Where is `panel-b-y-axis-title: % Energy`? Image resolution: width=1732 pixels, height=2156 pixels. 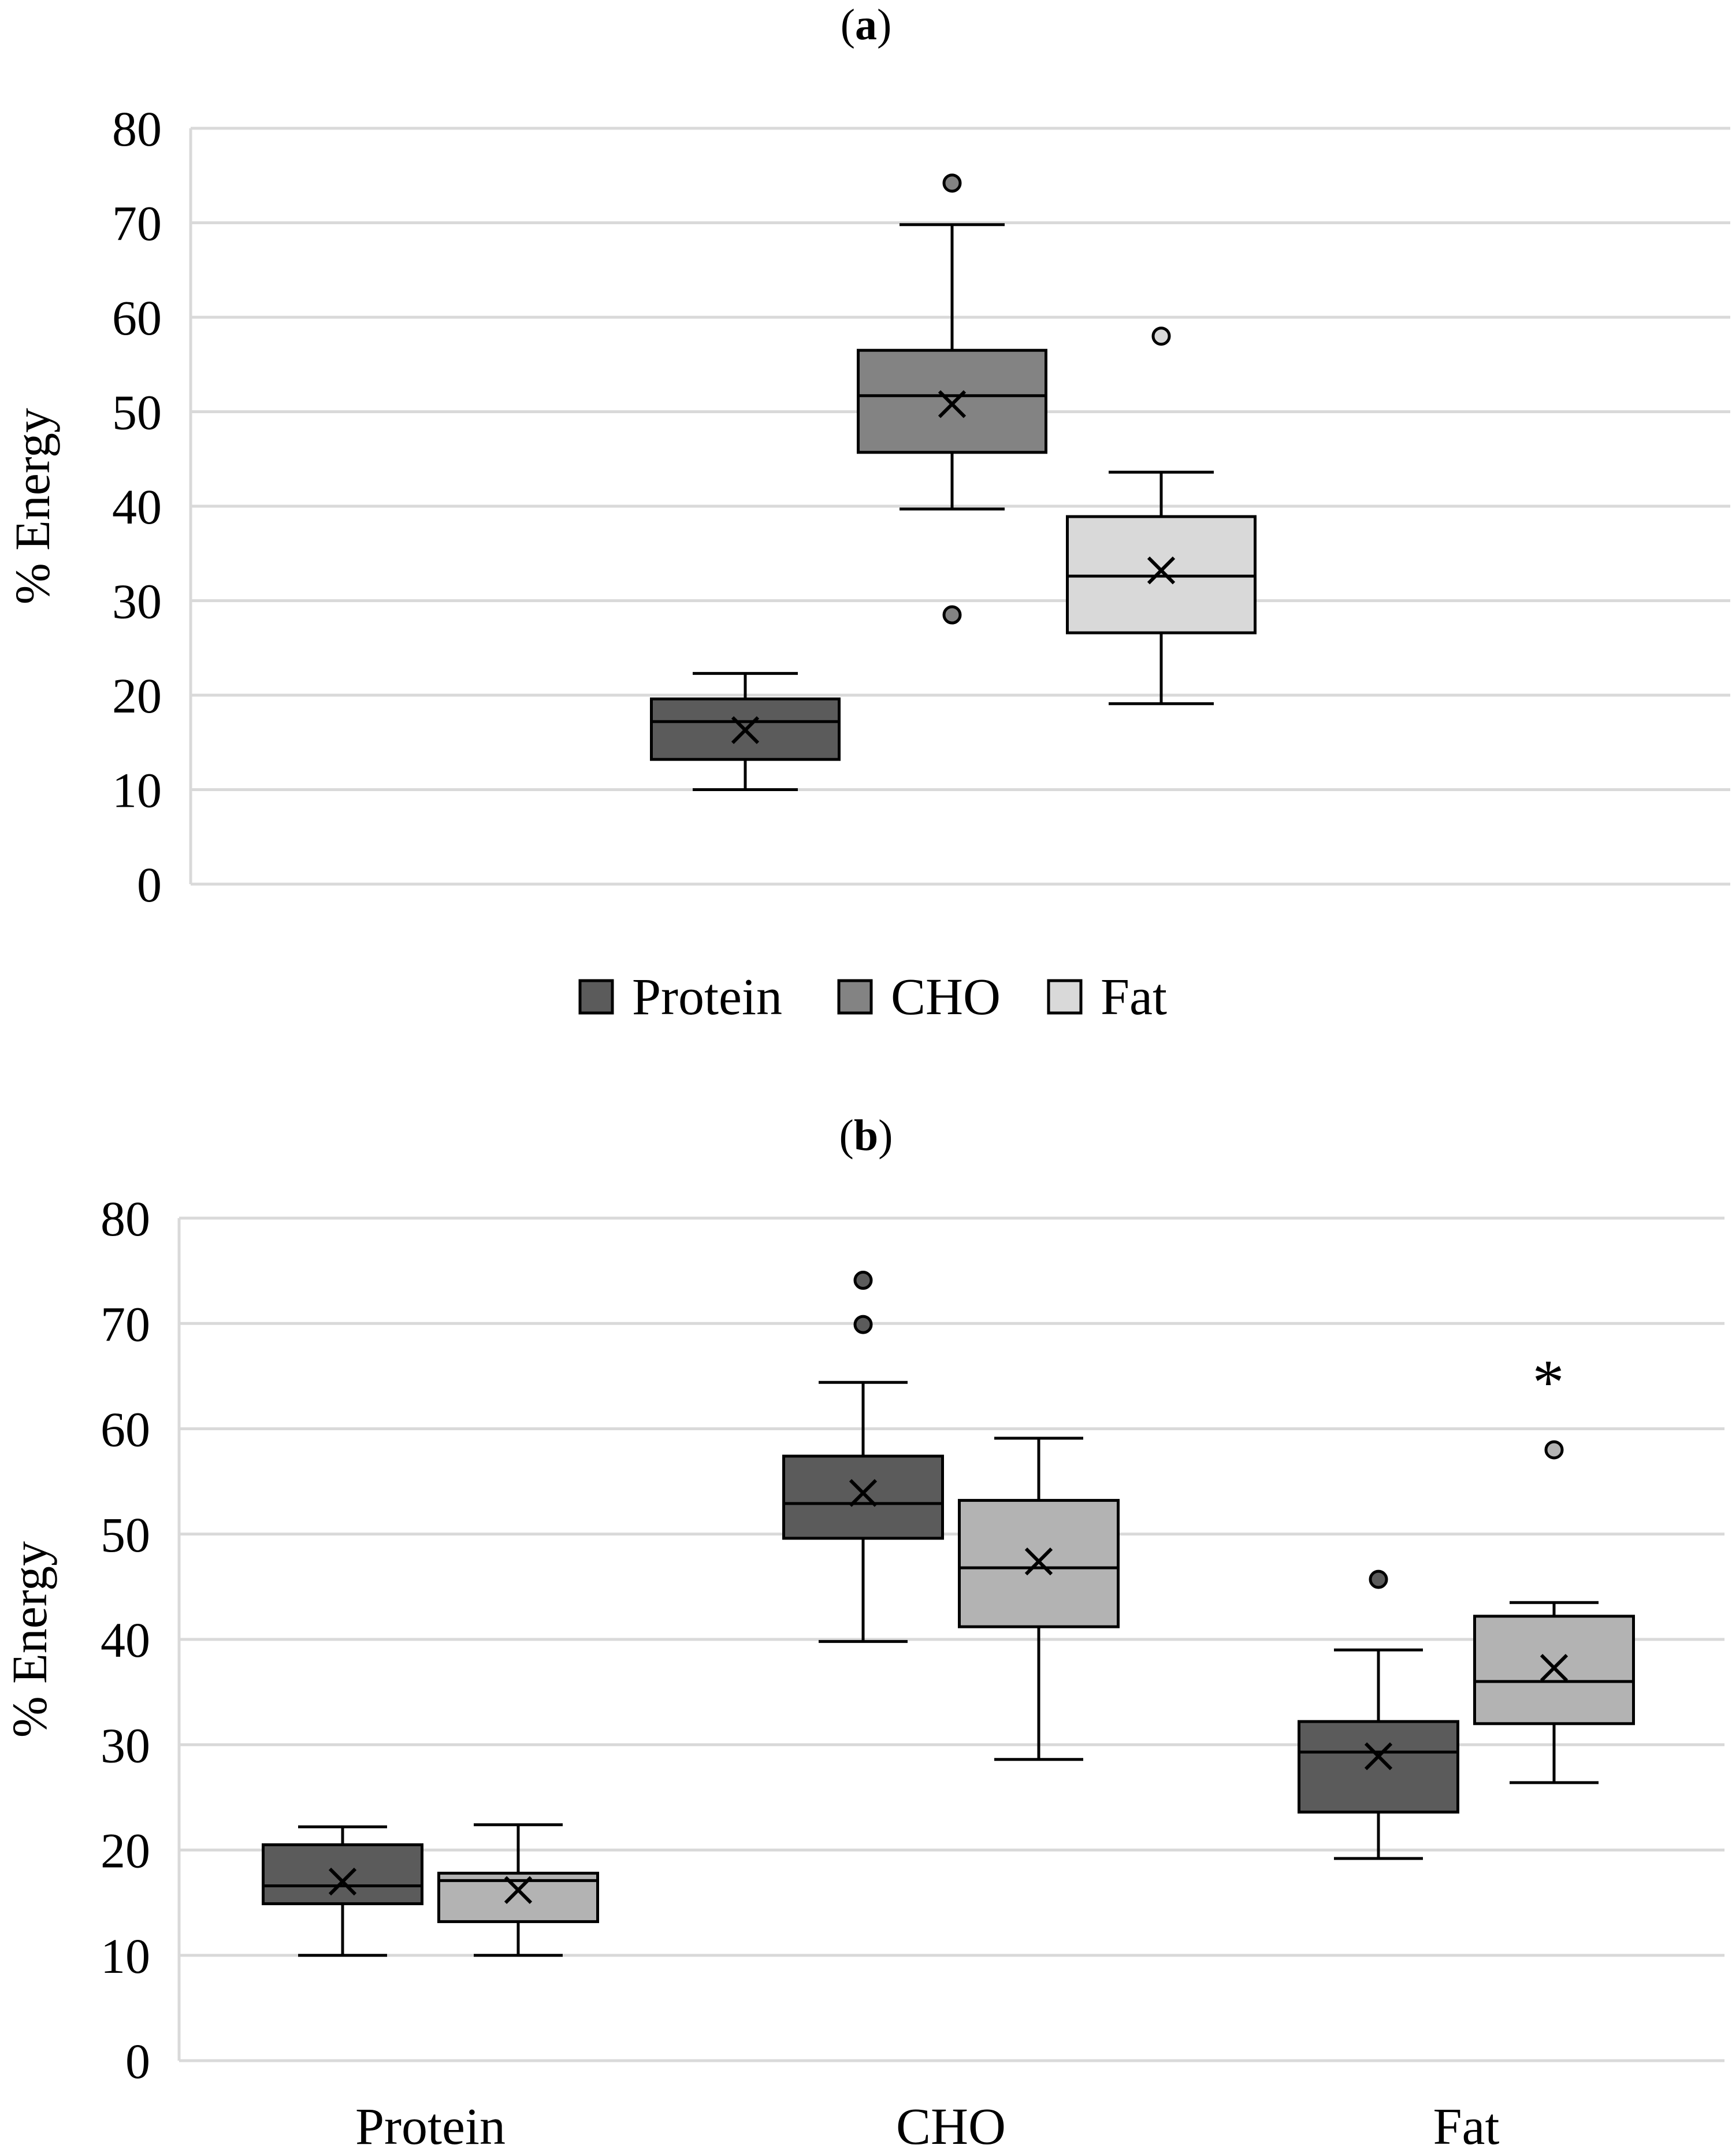 panel-b-y-axis-title: % Energy is located at coordinates (30, 1639).